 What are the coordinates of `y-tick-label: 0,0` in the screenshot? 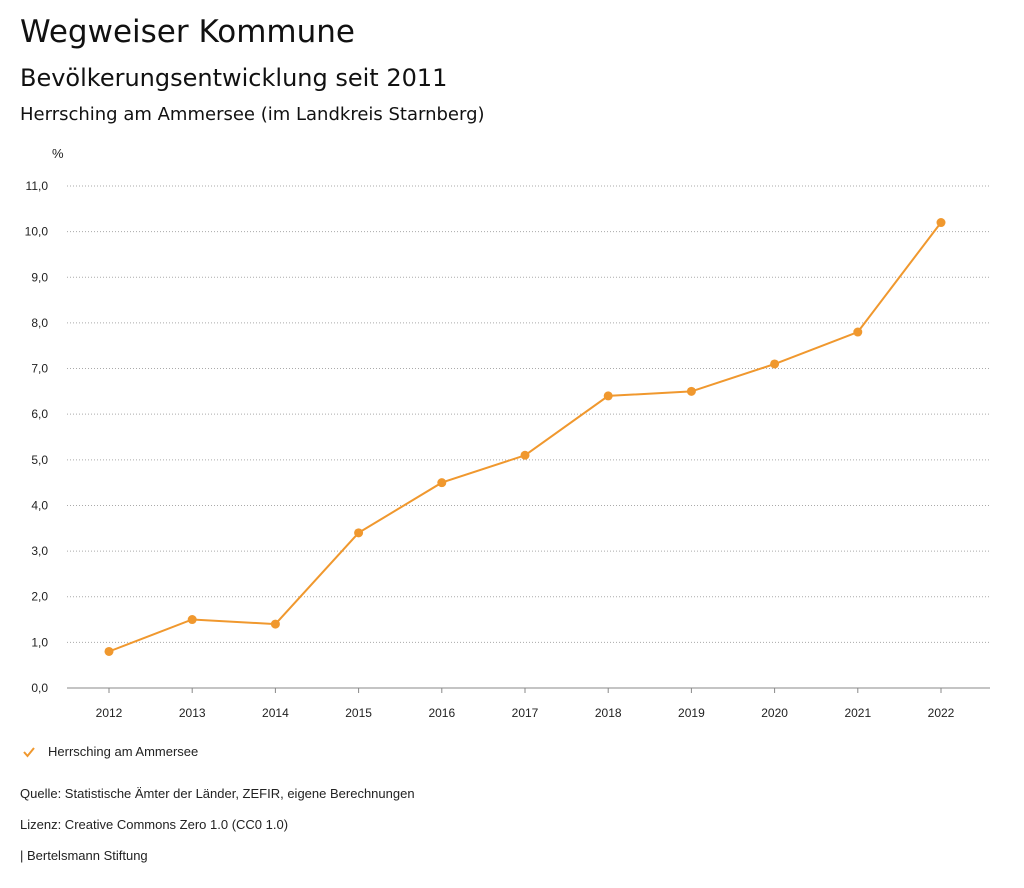 It's located at (39, 688).